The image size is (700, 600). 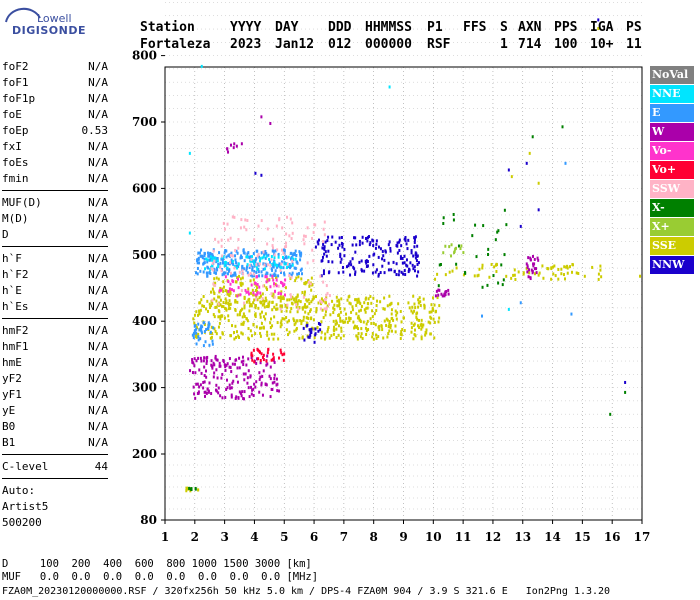 I want to click on logo-lowell-text: Lowell, so click(x=54, y=18).